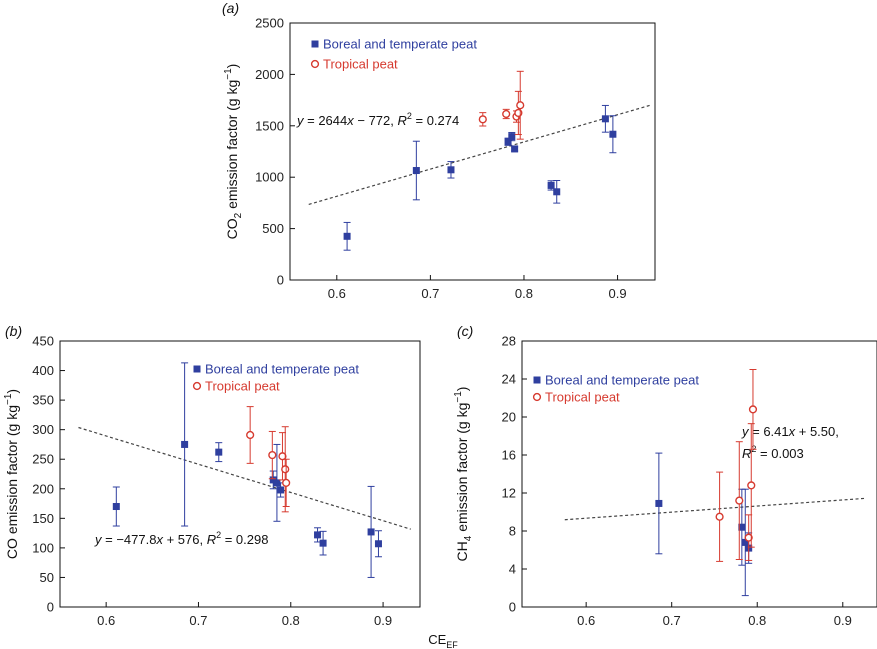 The width and height of the screenshot is (877, 649). Describe the element at coordinates (512, 531) in the screenshot. I see `y-tick-label: 8` at that location.